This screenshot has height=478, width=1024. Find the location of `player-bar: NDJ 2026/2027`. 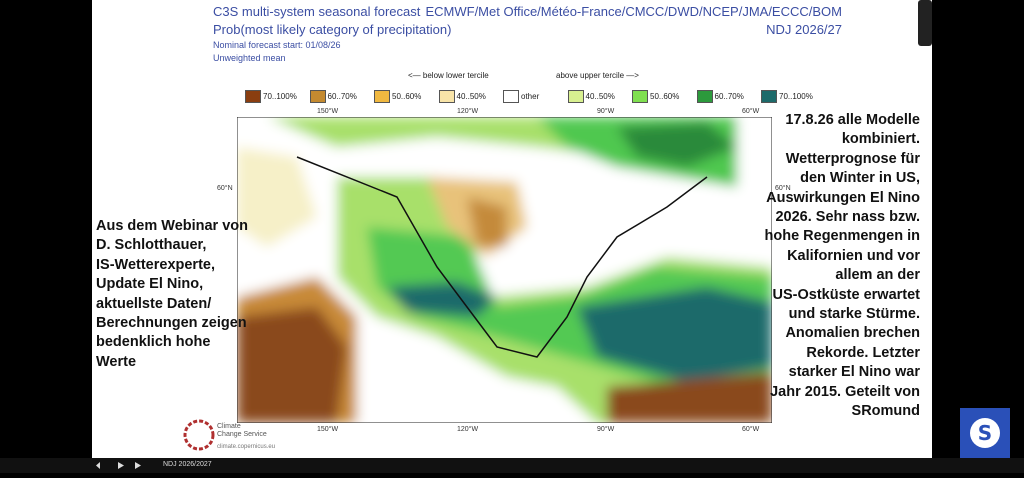

player-bar: NDJ 2026/2027 is located at coordinates (512, 465).